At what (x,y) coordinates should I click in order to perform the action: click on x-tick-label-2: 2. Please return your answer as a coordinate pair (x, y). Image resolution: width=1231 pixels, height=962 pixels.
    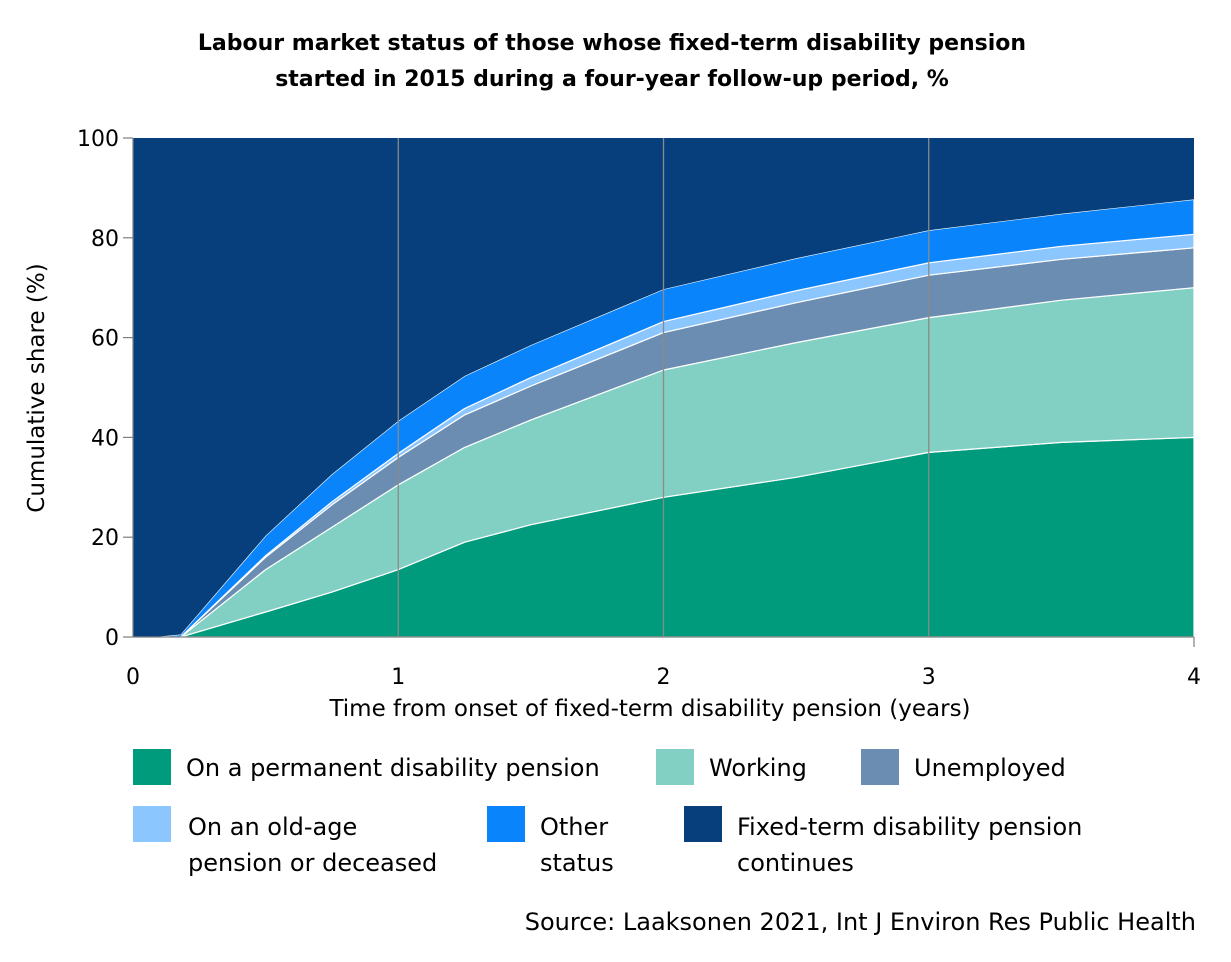
    Looking at the image, I should click on (664, 677).